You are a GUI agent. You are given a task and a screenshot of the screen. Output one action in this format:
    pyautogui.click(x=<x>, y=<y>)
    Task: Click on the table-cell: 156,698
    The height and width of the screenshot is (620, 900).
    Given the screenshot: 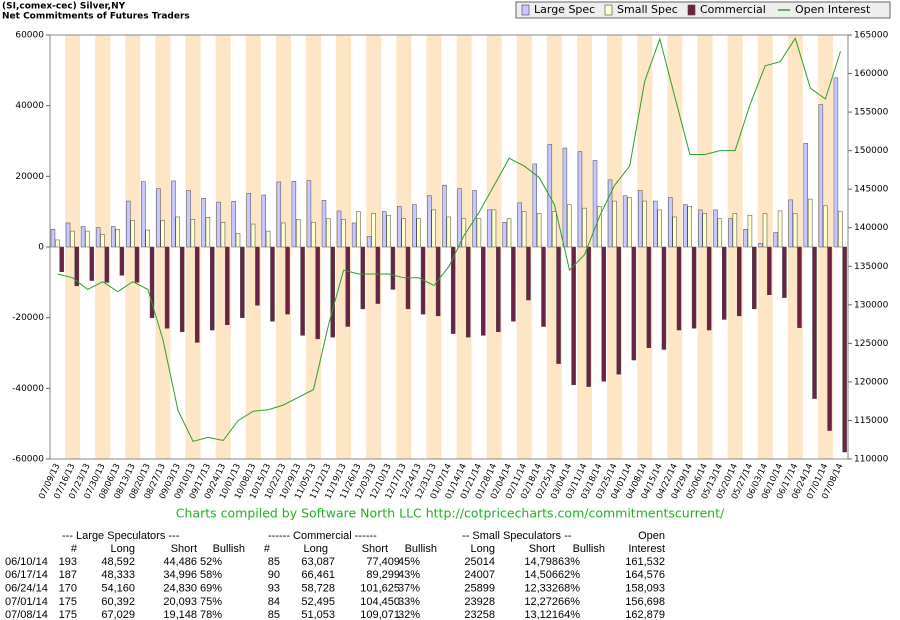 What is the action you would take?
    pyautogui.click(x=645, y=602)
    